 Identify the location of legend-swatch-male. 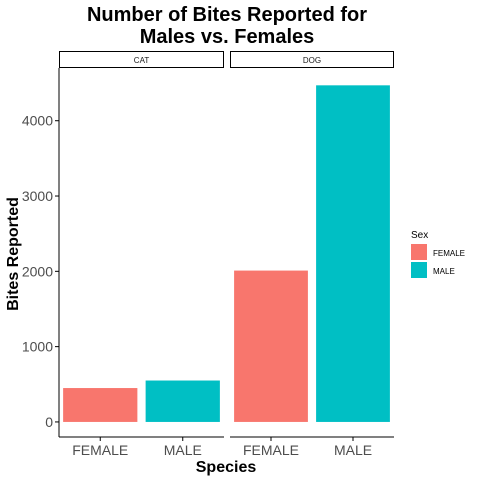
(419, 270).